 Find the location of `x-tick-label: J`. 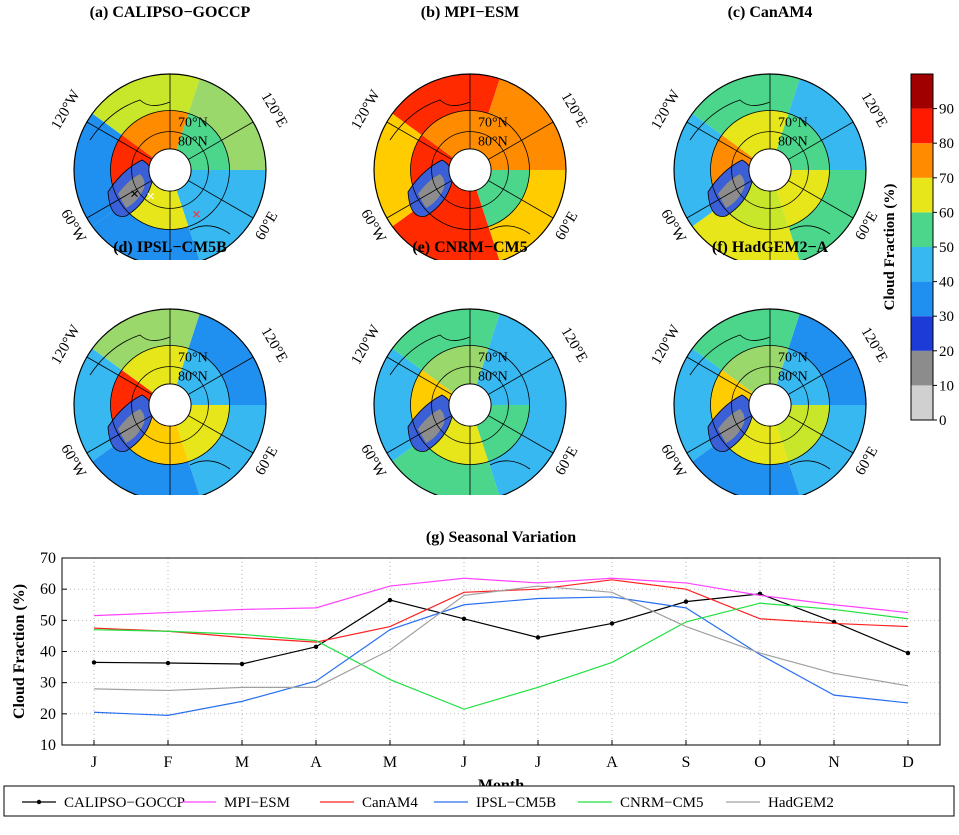

x-tick-label: J is located at coordinates (538, 762).